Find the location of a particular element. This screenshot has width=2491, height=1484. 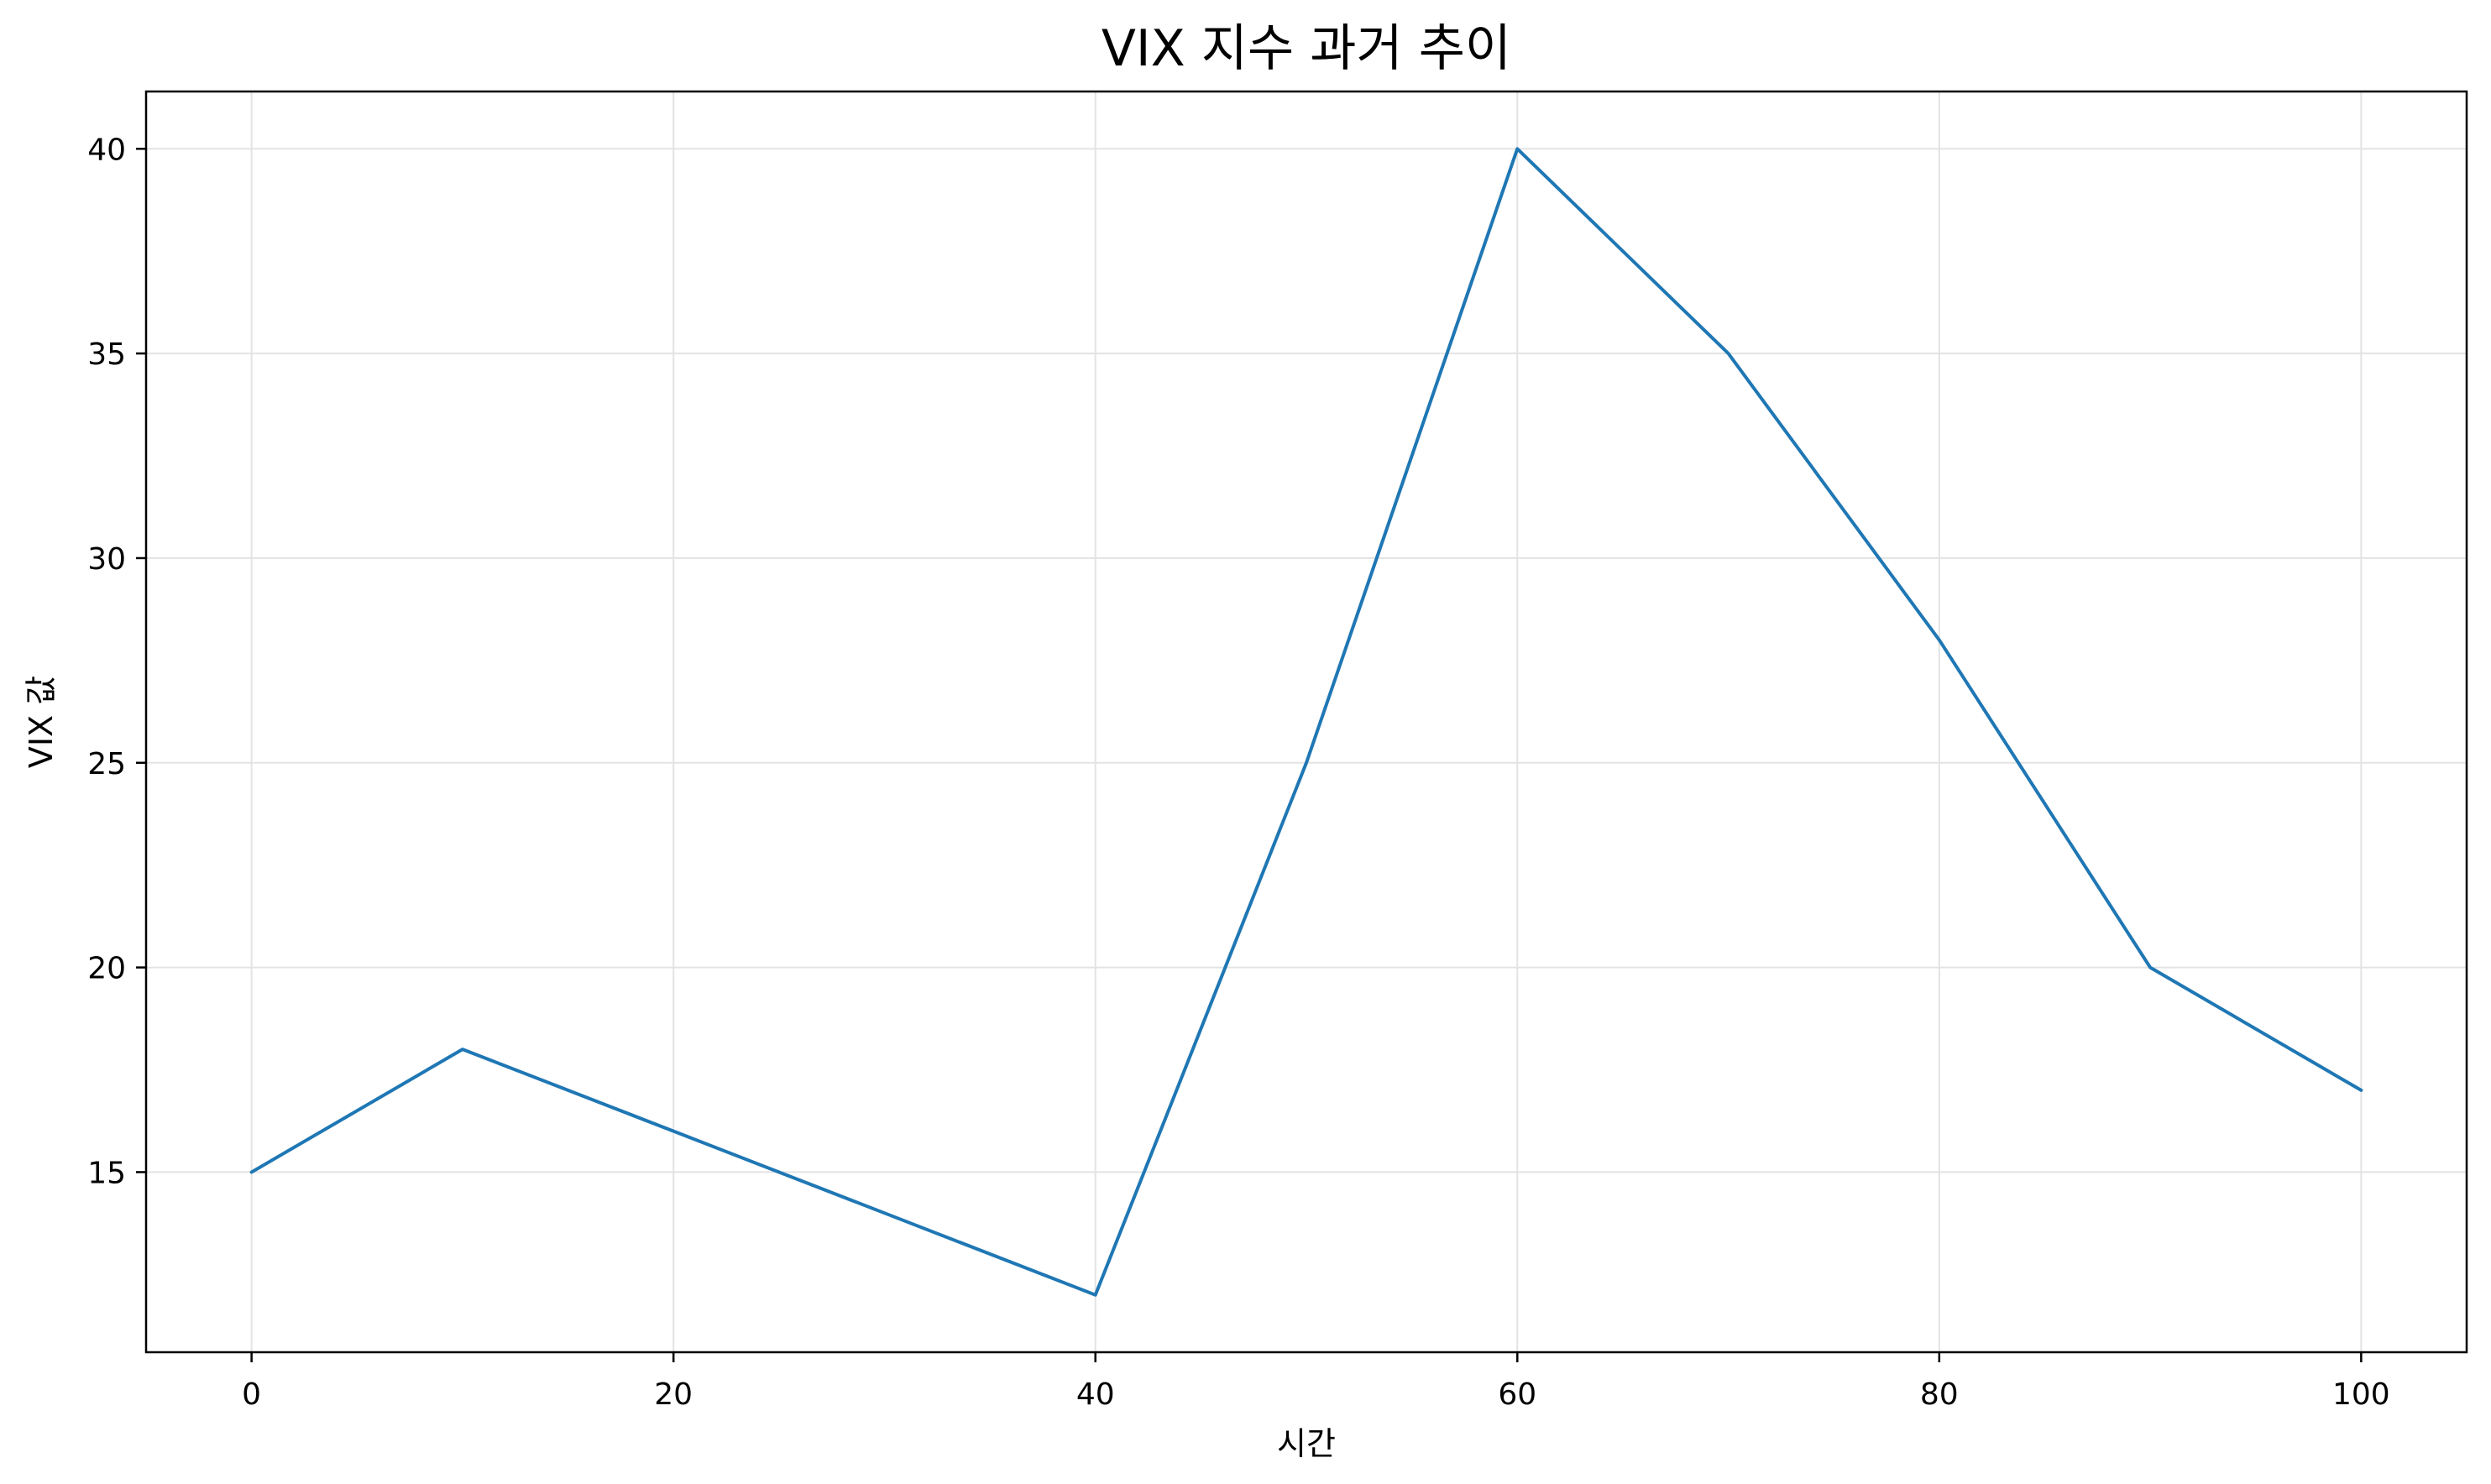

y-tick-label: 15 is located at coordinates (107, 1173).